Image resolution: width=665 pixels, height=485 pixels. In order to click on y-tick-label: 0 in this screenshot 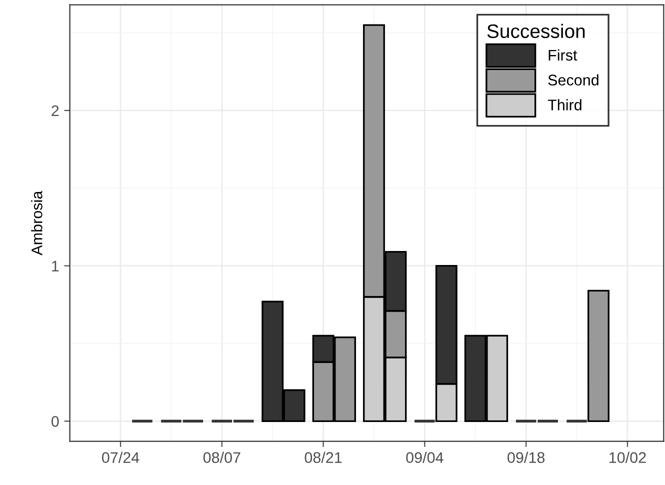, I will do `click(55, 421)`.